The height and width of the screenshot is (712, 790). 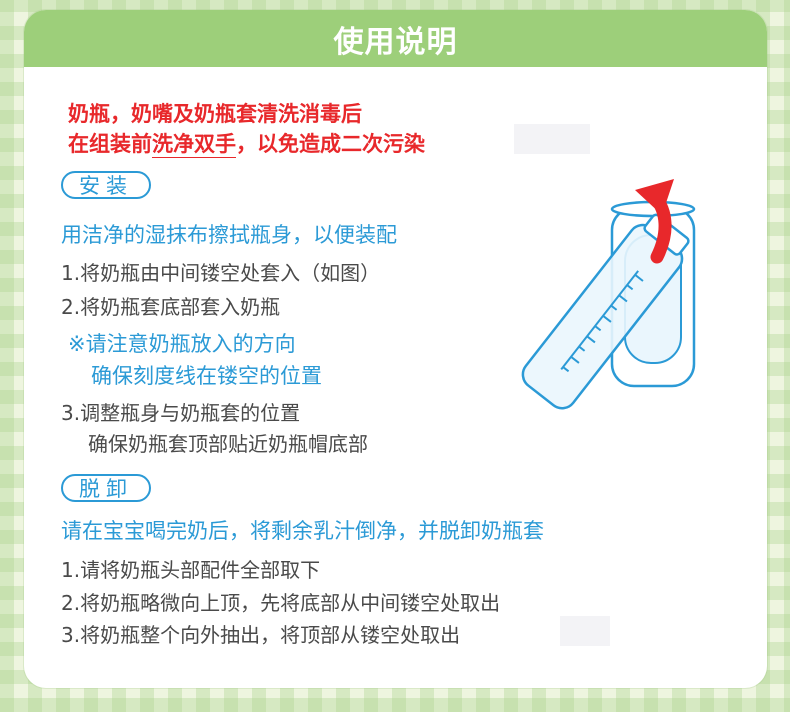 I want to click on remove-badge: 脱卸, so click(x=106, y=488).